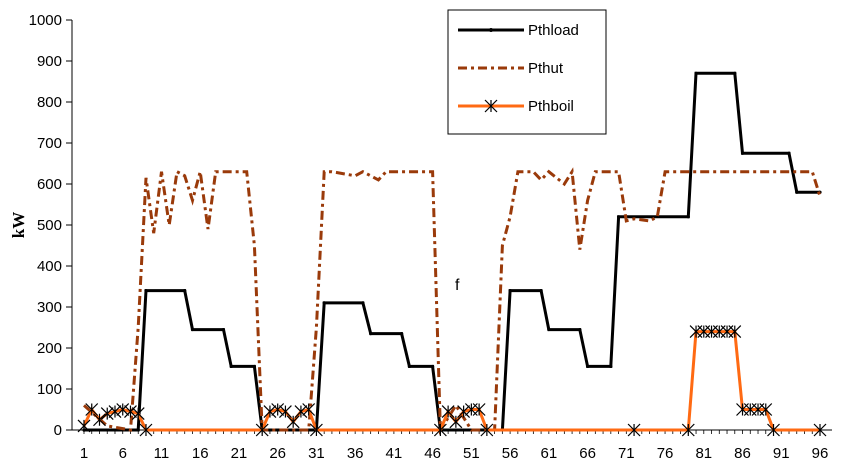 The height and width of the screenshot is (472, 848). Describe the element at coordinates (742, 453) in the screenshot. I see `x-tick-label: 86` at that location.